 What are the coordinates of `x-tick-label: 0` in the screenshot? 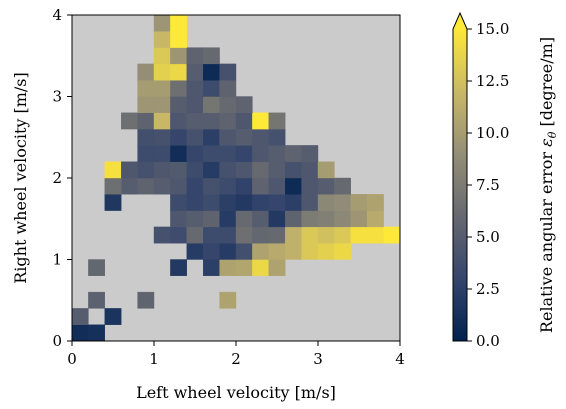 It's located at (72, 359).